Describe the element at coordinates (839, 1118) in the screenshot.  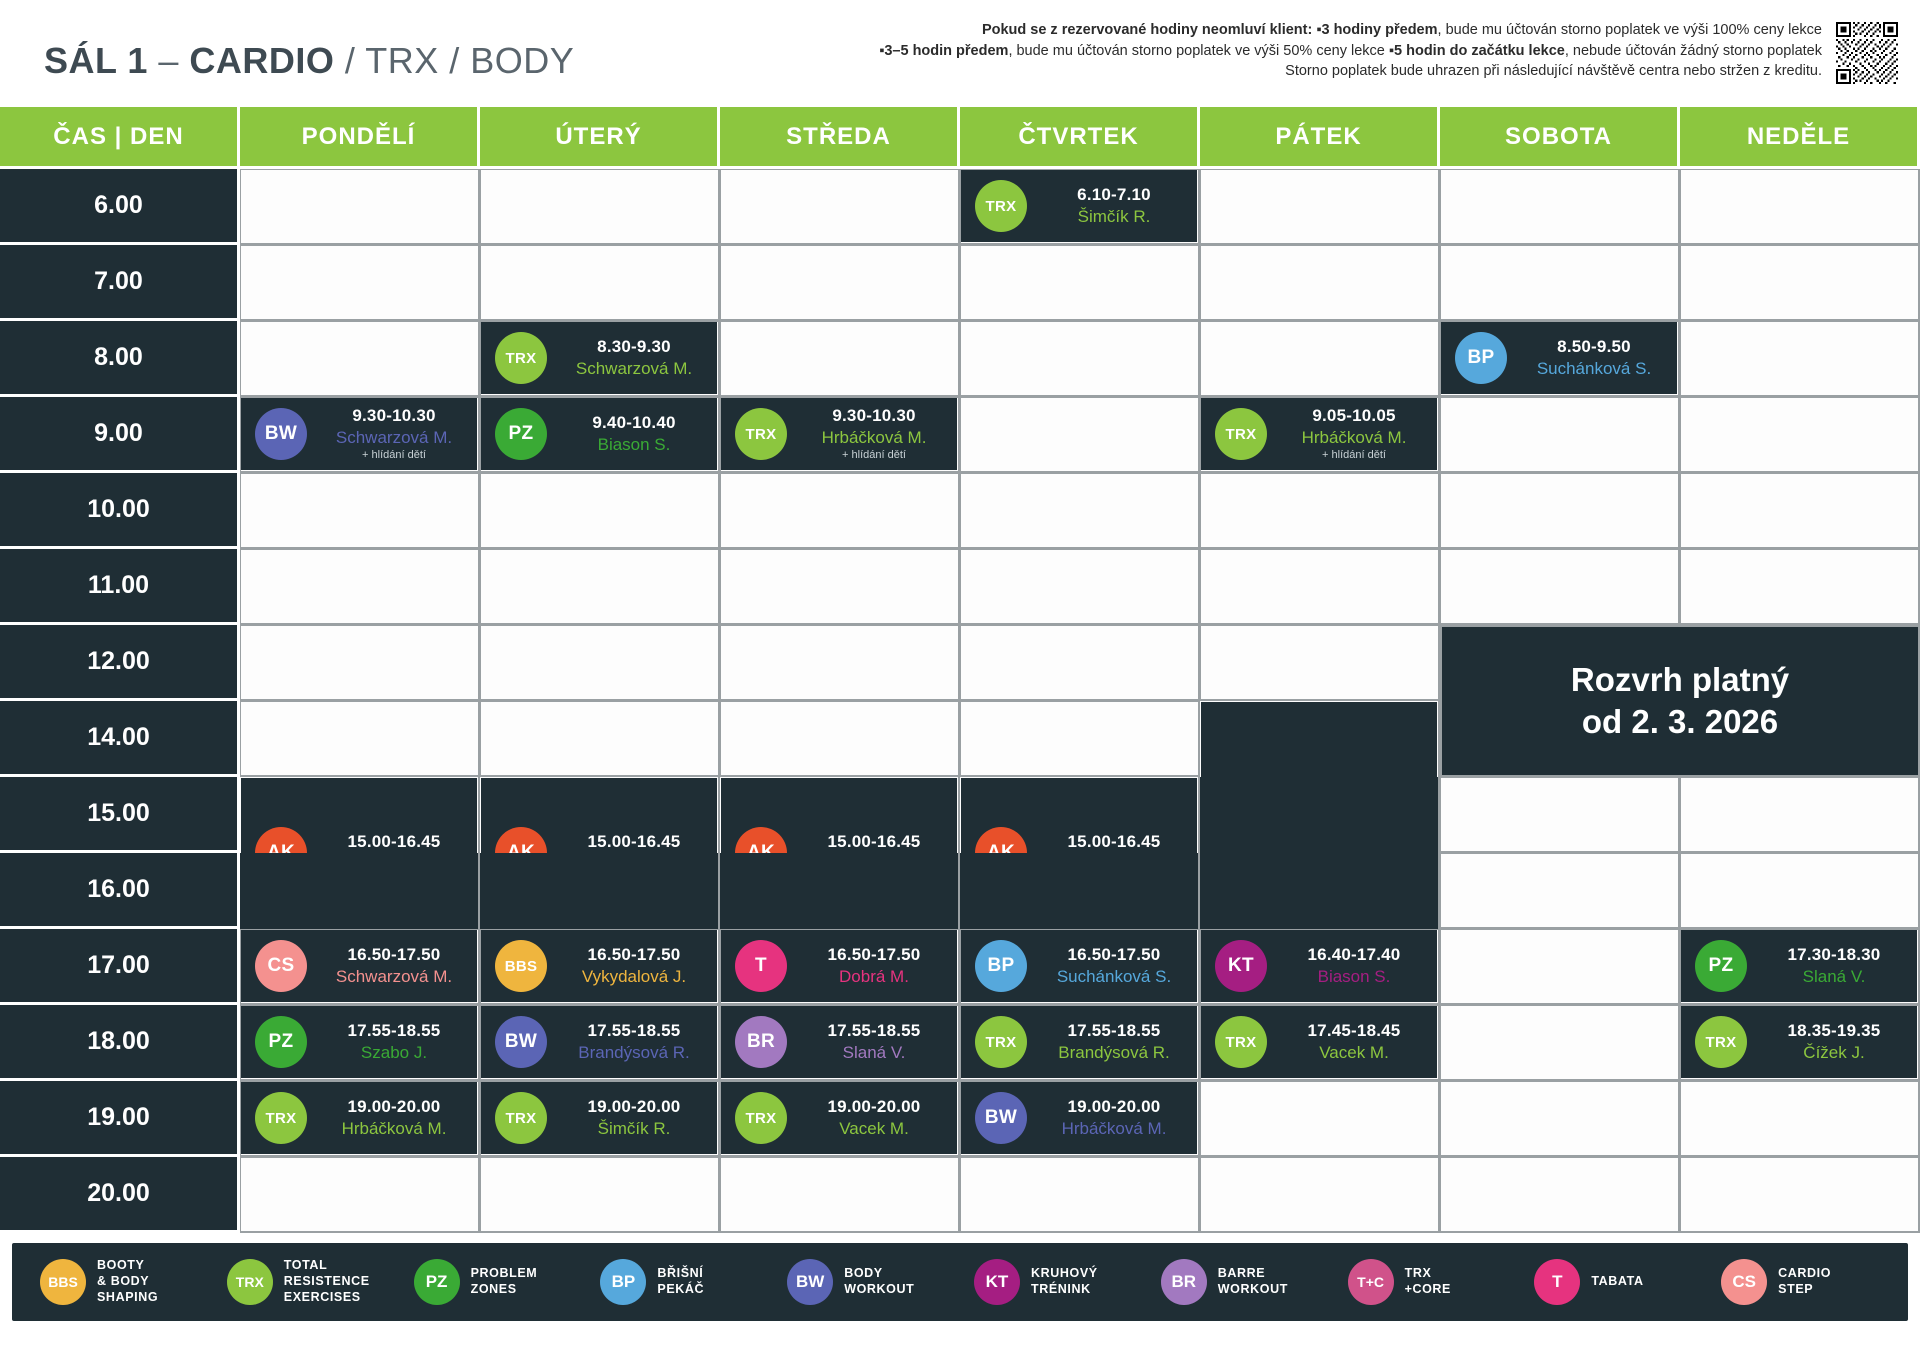
I see `class-event: TRX 19.00-20.00 Vacek M.` at that location.